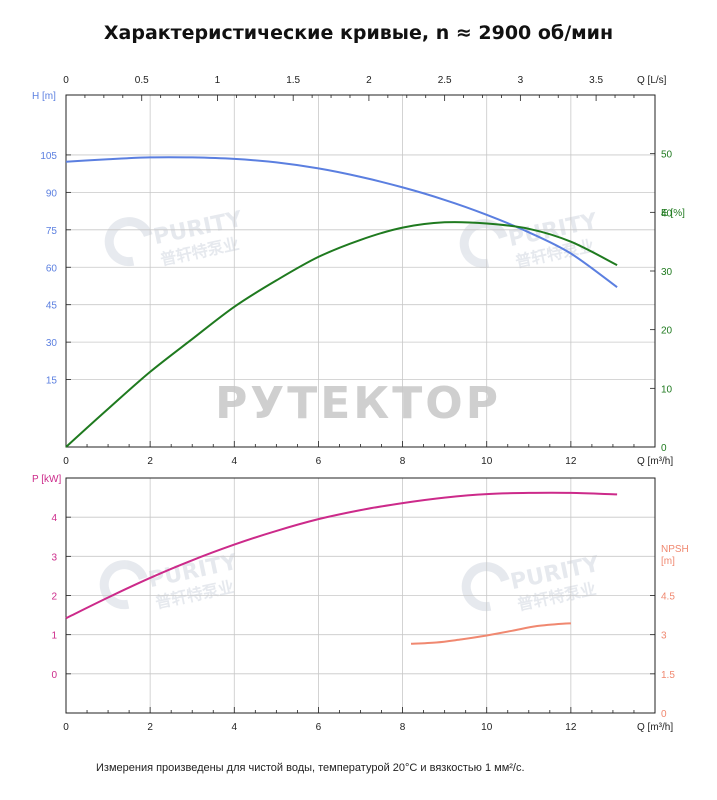 The width and height of the screenshot is (717, 800). What do you see at coordinates (358, 403) in the screenshot?
I see `rutektor-watermark: РУТЕКТОР` at bounding box center [358, 403].